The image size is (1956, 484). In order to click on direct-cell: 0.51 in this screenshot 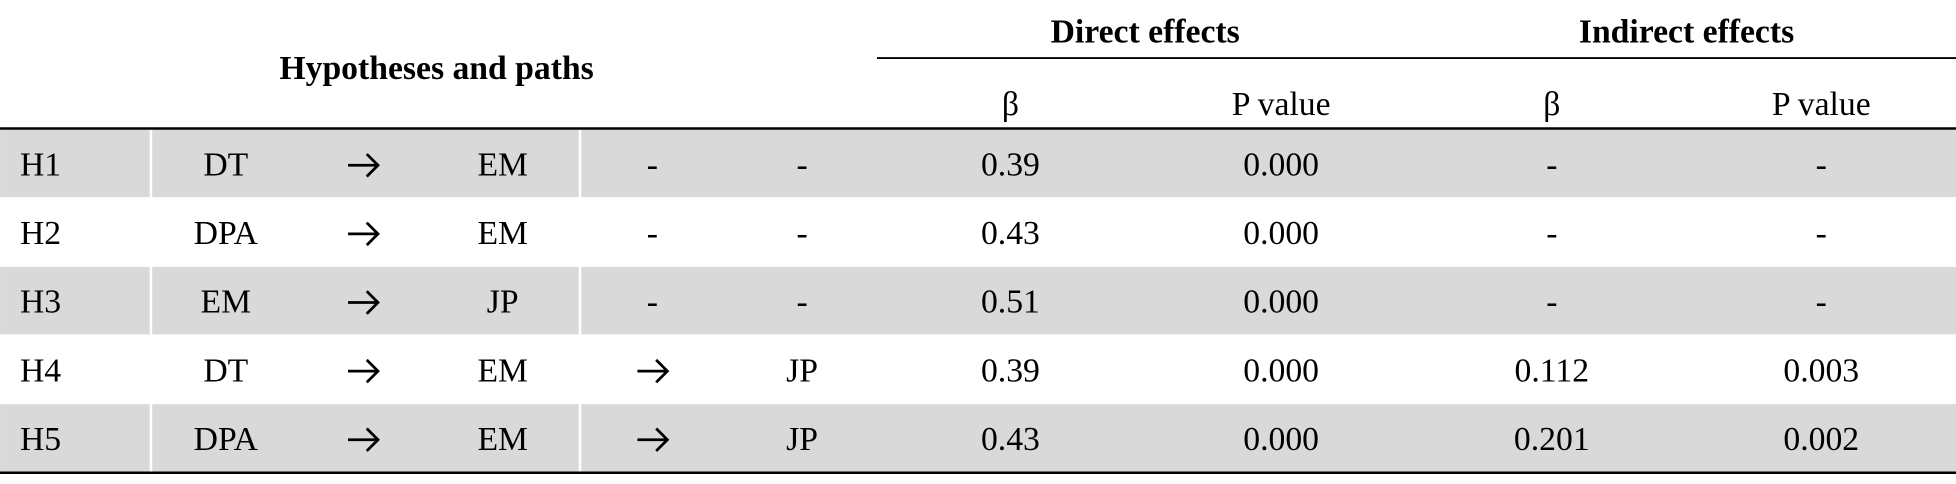, I will do `click(1010, 302)`.